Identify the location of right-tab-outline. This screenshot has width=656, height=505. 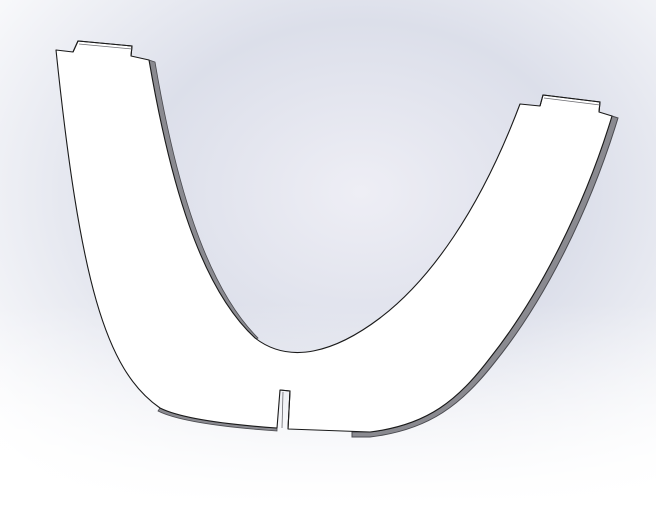
(570, 103).